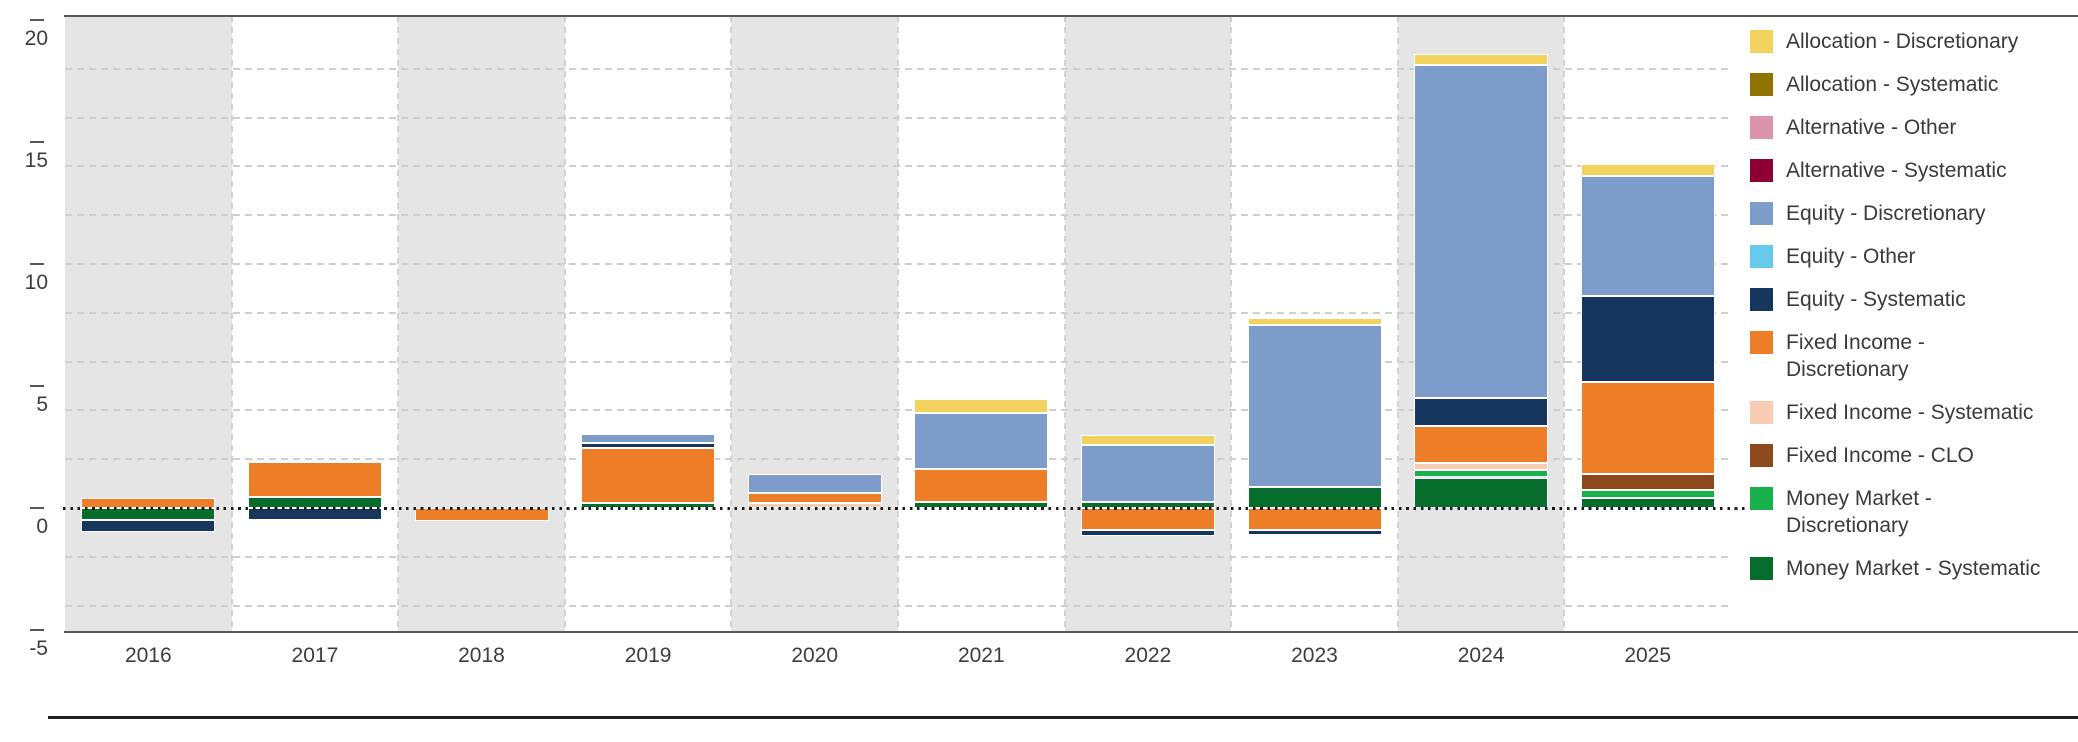  I want to click on legend-label: Alternative - Other, so click(1871, 127).